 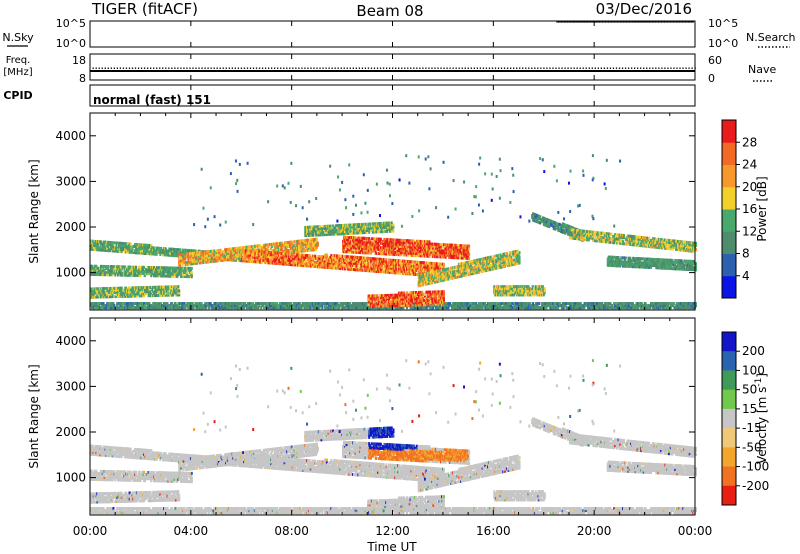 What do you see at coordinates (715, 60) in the screenshot?
I see `nave-top-tick: 60` at bounding box center [715, 60].